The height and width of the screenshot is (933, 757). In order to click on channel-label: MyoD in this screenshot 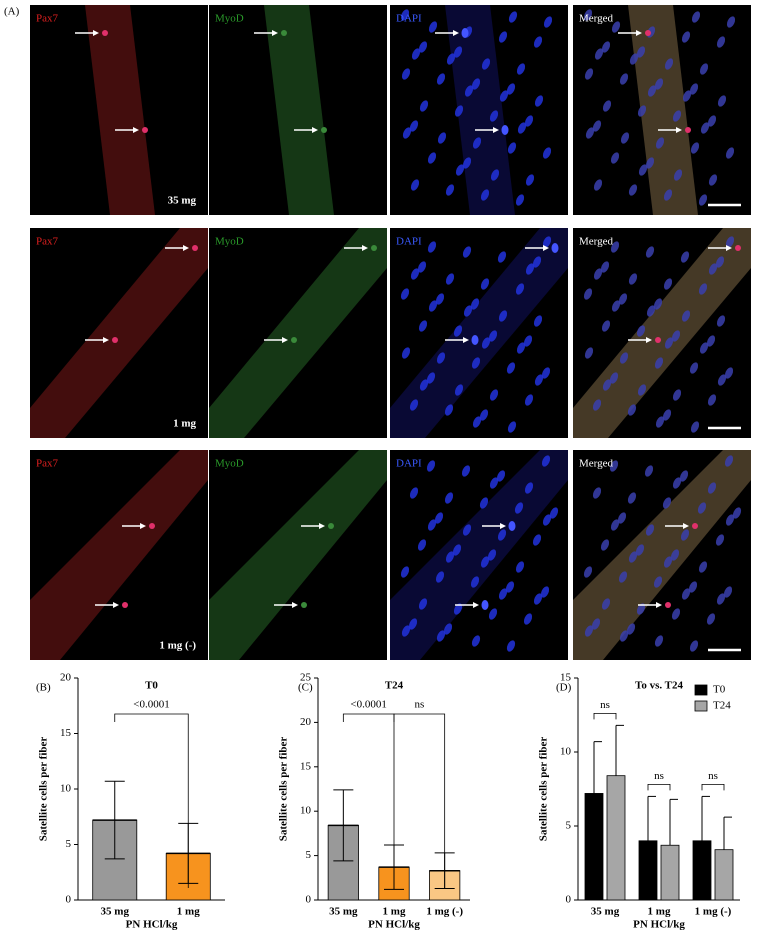, I will do `click(229, 242)`.